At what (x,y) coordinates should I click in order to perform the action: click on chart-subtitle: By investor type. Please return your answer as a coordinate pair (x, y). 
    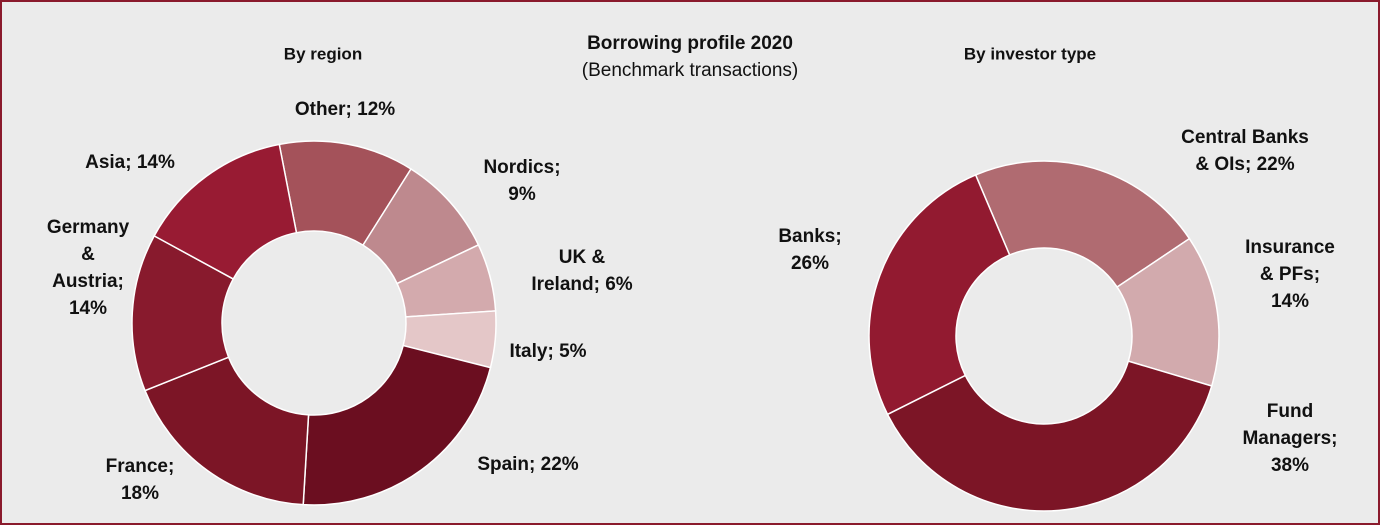
    Looking at the image, I should click on (1030, 53).